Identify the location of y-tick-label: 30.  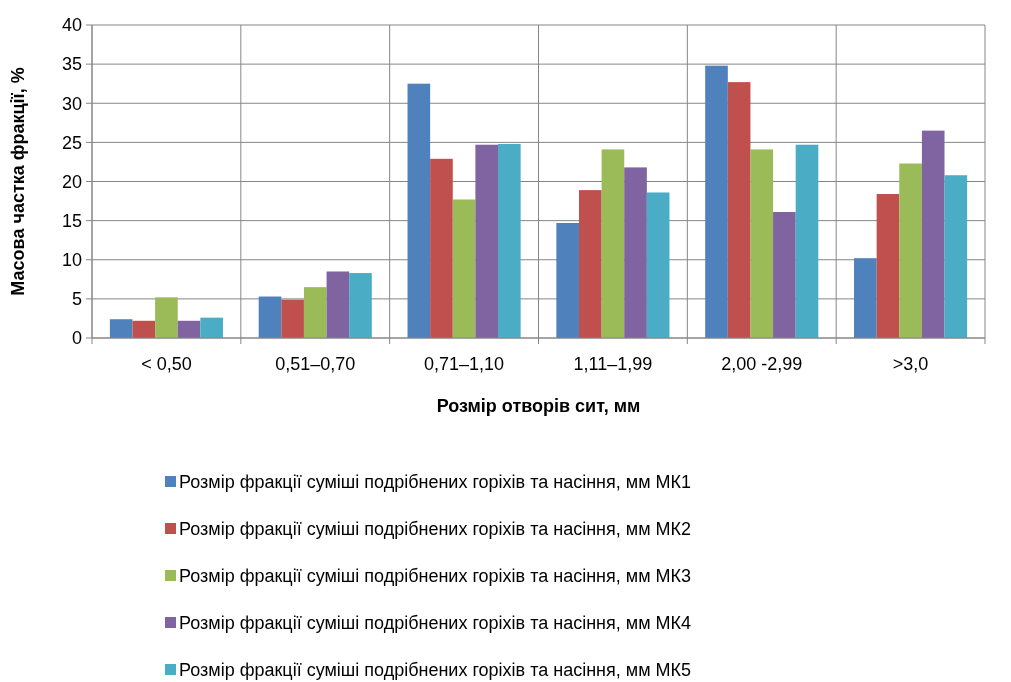
(71, 103).